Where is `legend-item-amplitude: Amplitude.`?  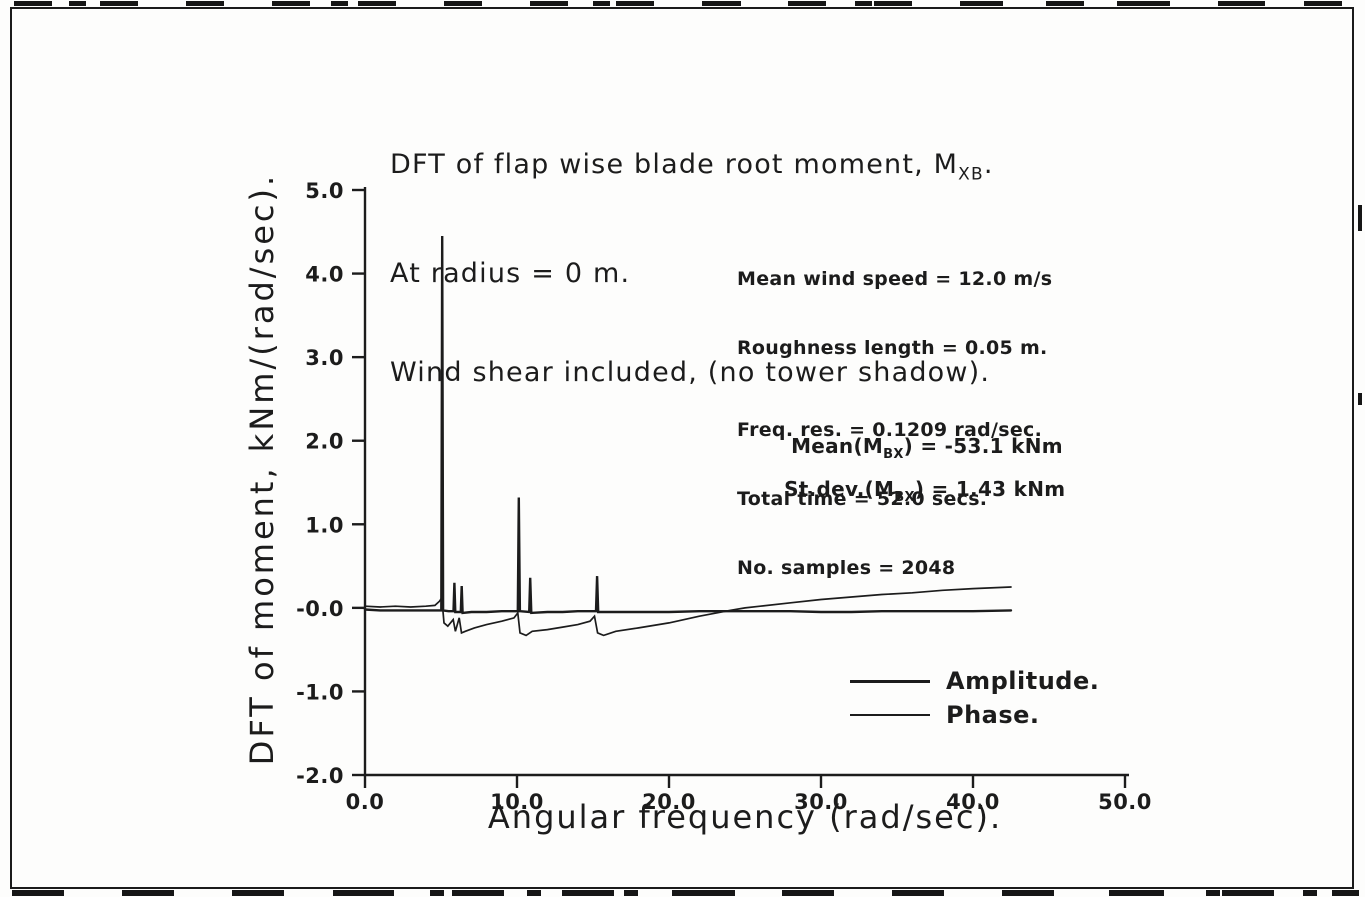
legend-item-amplitude: Amplitude. is located at coordinates (974, 681).